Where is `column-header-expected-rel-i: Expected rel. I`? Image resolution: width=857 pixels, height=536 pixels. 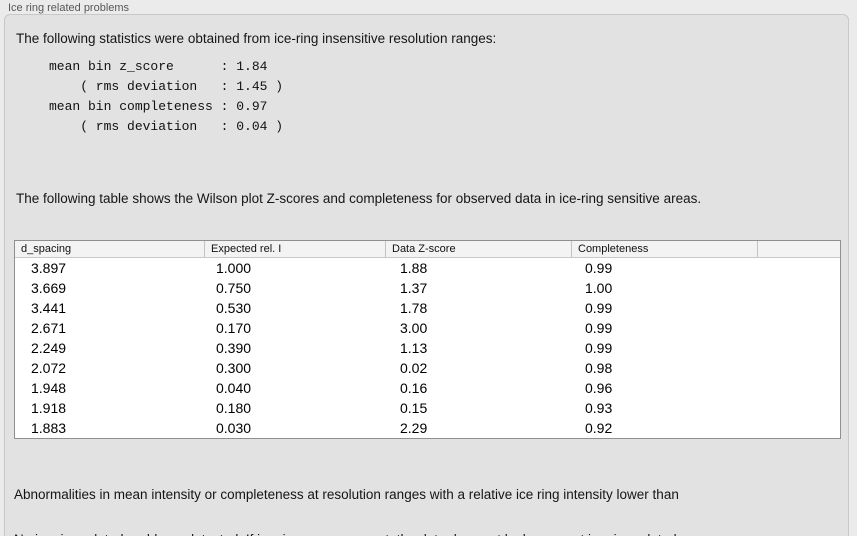 column-header-expected-rel-i: Expected rel. I is located at coordinates (295, 249).